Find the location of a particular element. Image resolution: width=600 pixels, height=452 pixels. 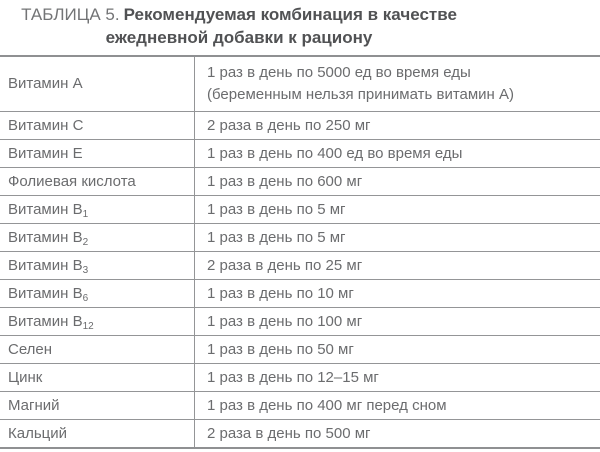

substance-name: Цинк is located at coordinates (25, 377).